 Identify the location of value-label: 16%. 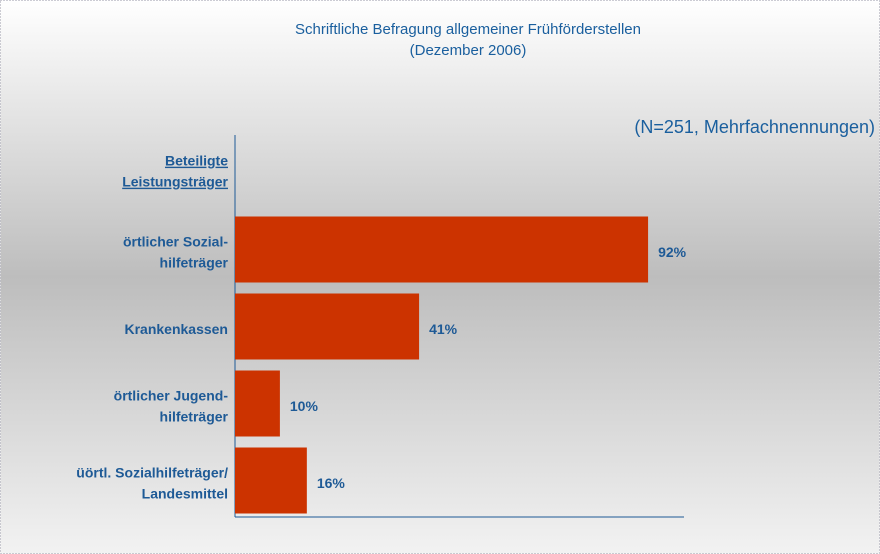
(331, 483).